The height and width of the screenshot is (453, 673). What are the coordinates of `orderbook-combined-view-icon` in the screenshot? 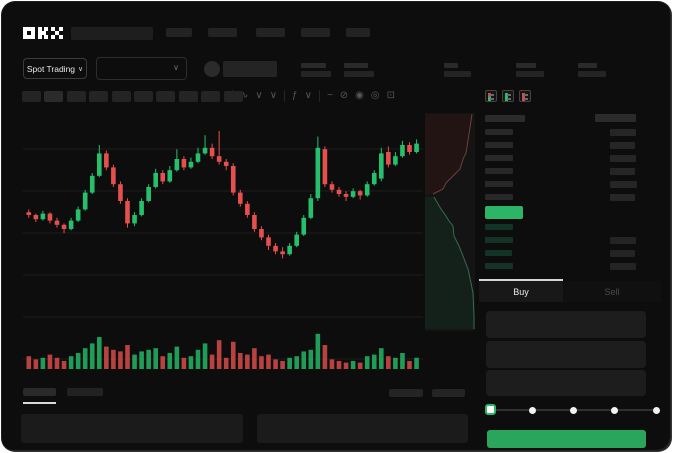 It's located at (491, 96).